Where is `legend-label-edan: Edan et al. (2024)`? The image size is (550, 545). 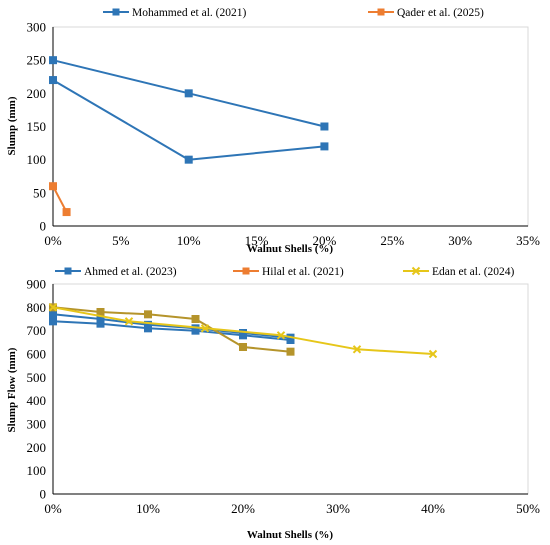
legend-label-edan: Edan et al. (2024) is located at coordinates (473, 272).